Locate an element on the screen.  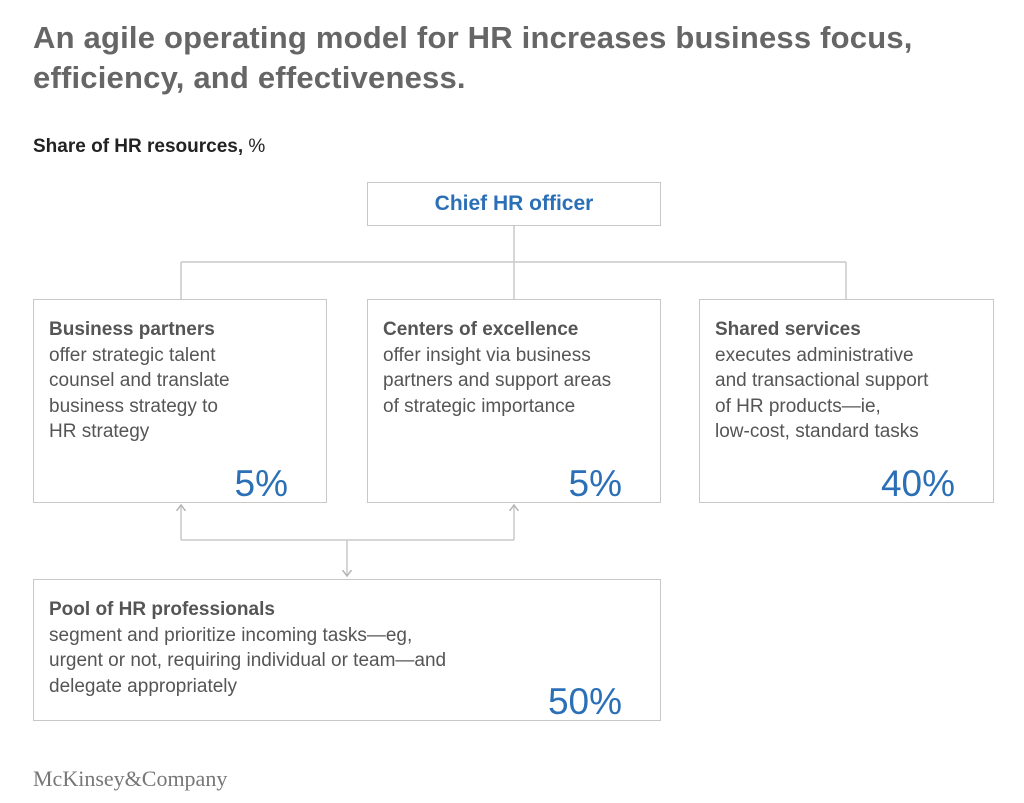
node-heading: Pool of HR professionals is located at coordinates (162, 609).